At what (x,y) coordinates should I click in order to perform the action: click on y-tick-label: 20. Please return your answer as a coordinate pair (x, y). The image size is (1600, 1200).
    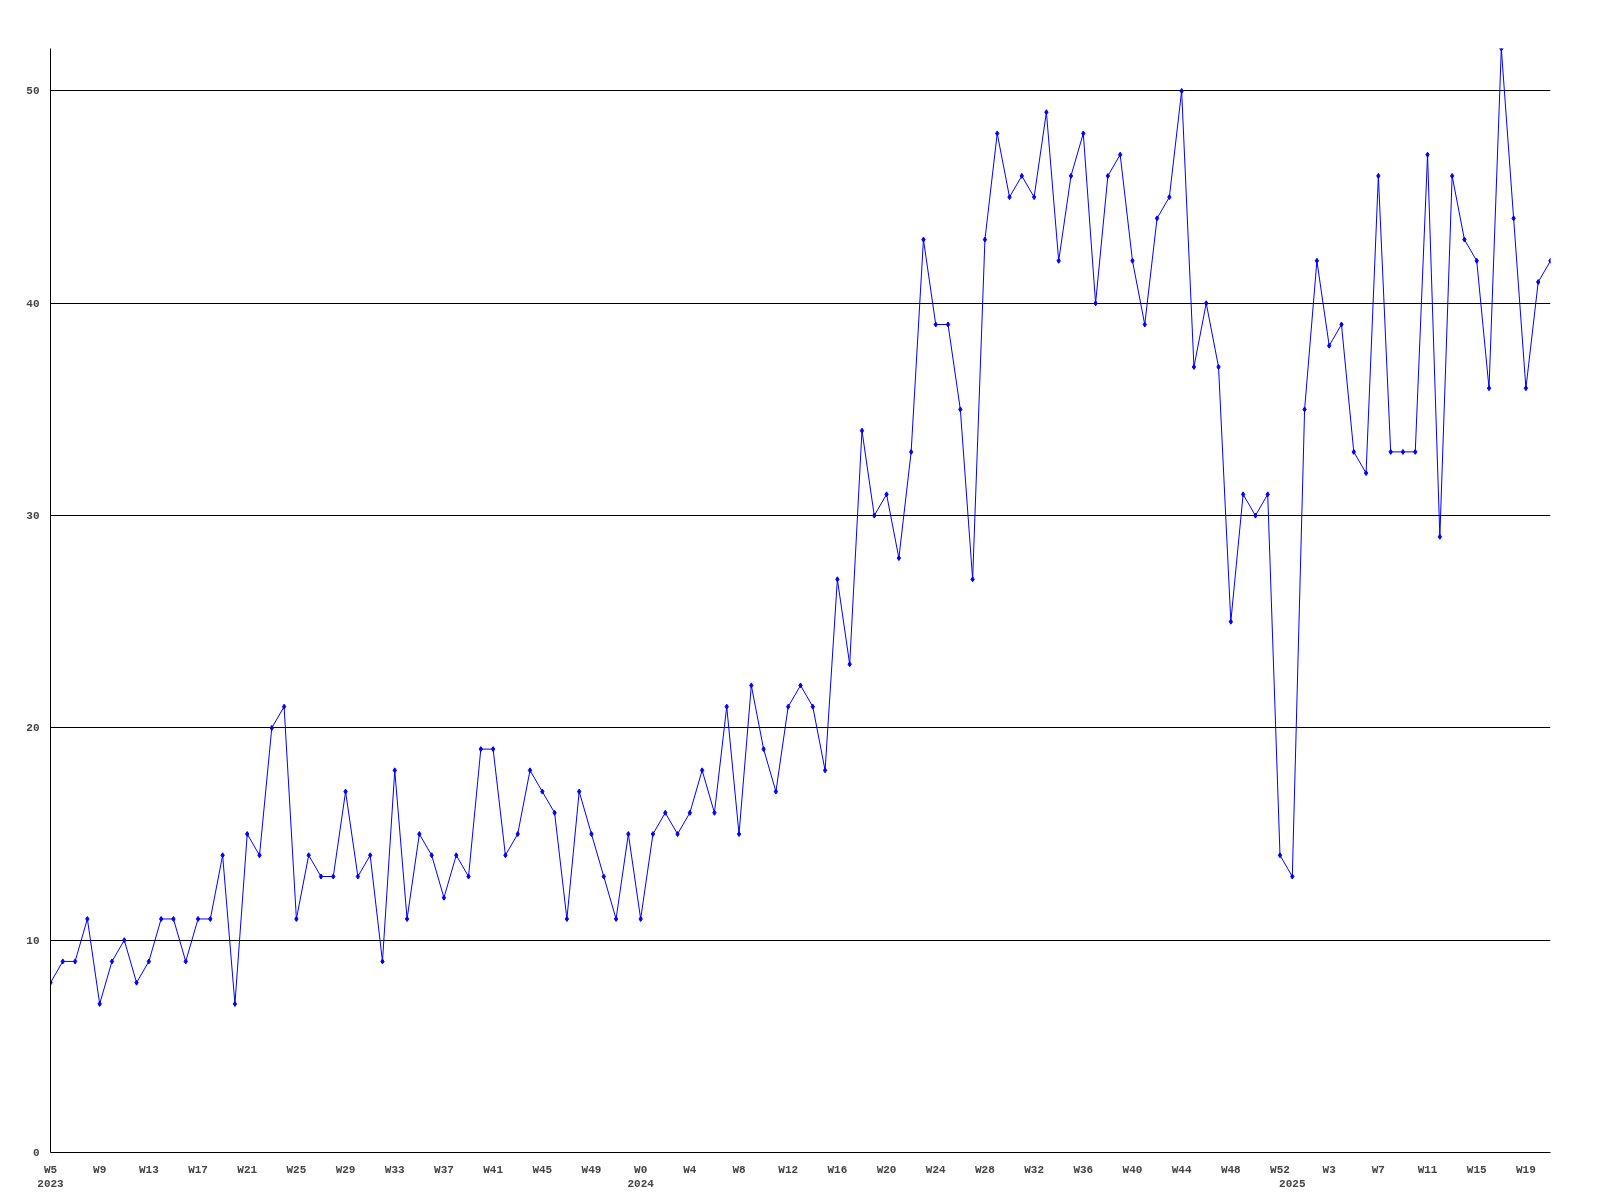
    Looking at the image, I should click on (33, 728).